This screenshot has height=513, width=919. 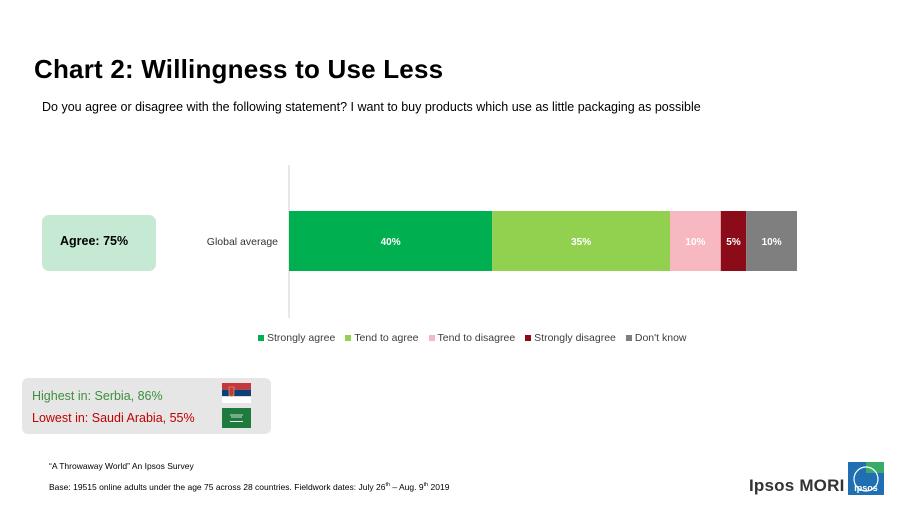 I want to click on data-label-tend-to-agree: 35%, so click(x=581, y=242).